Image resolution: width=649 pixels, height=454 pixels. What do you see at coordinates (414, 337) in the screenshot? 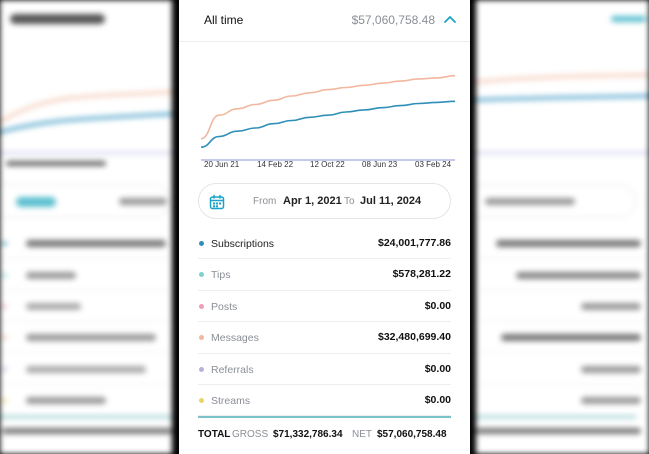
I see `category-amount: $32,480,699.40` at bounding box center [414, 337].